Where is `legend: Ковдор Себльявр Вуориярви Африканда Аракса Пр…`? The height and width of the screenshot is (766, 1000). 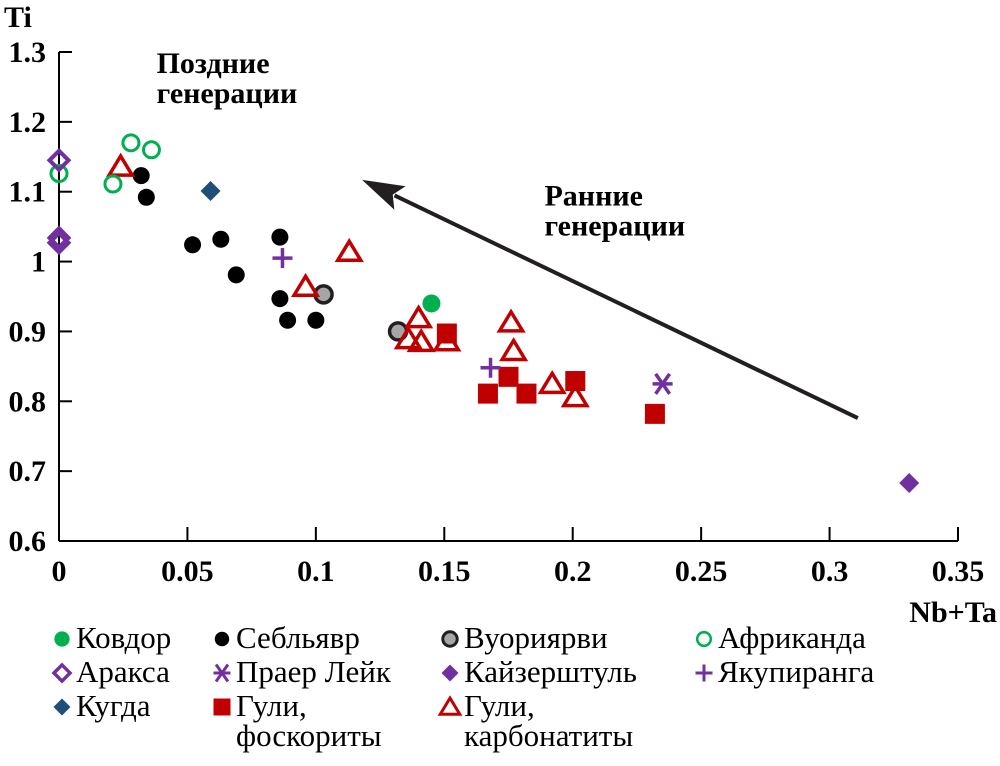 legend: Ковдор Себльявр Вуориярви Африканда Аракса Пр… is located at coordinates (463, 686).